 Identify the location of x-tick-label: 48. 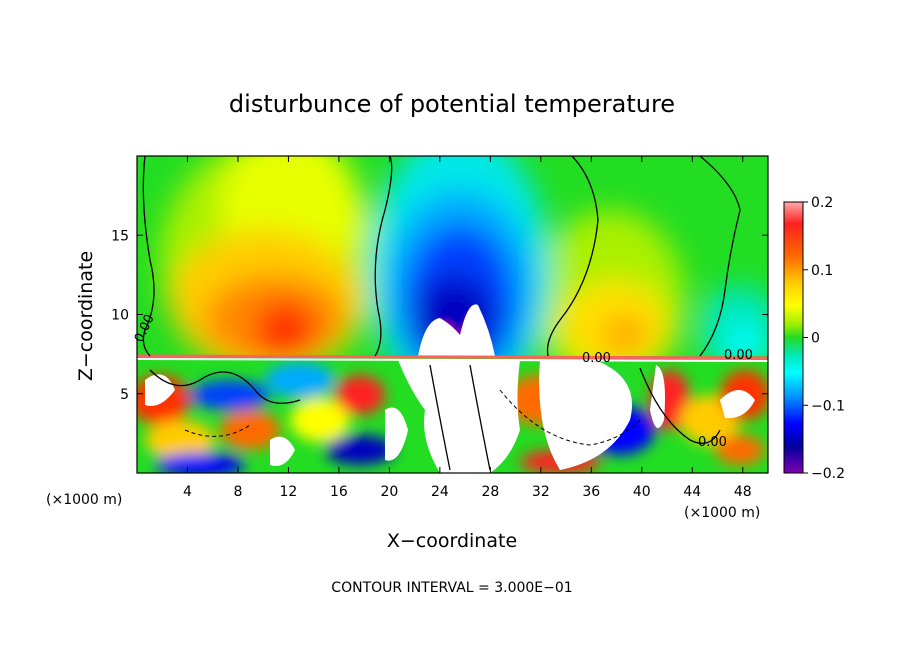
(743, 492).